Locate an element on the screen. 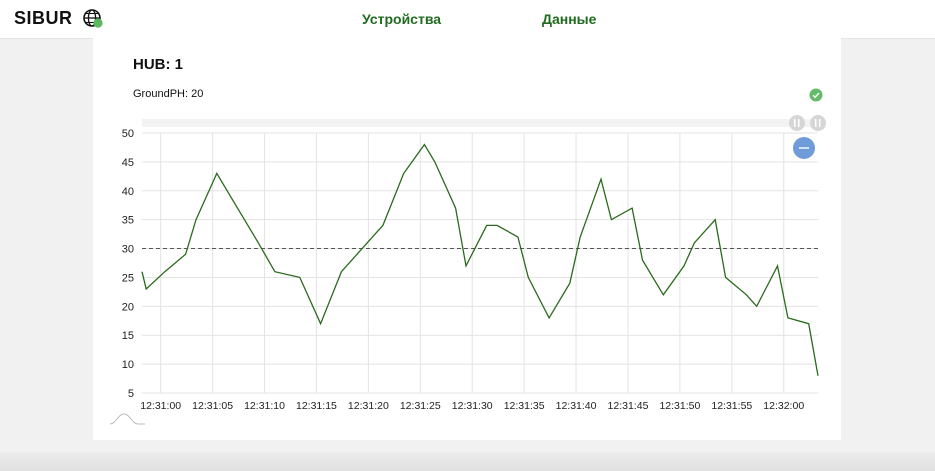 The height and width of the screenshot is (471, 935). nav-data-link: Данные is located at coordinates (569, 19).